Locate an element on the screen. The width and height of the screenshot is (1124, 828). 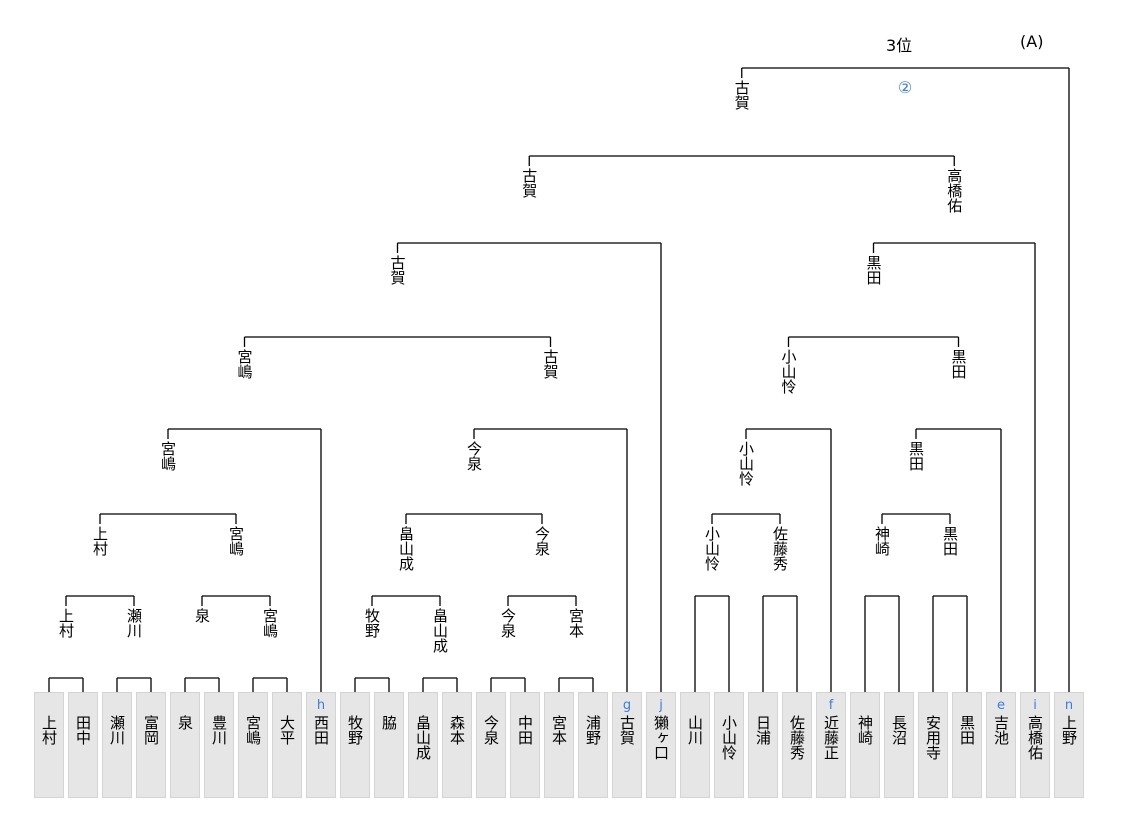
player-box: j 獺ヶ口 is located at coordinates (661, 745).